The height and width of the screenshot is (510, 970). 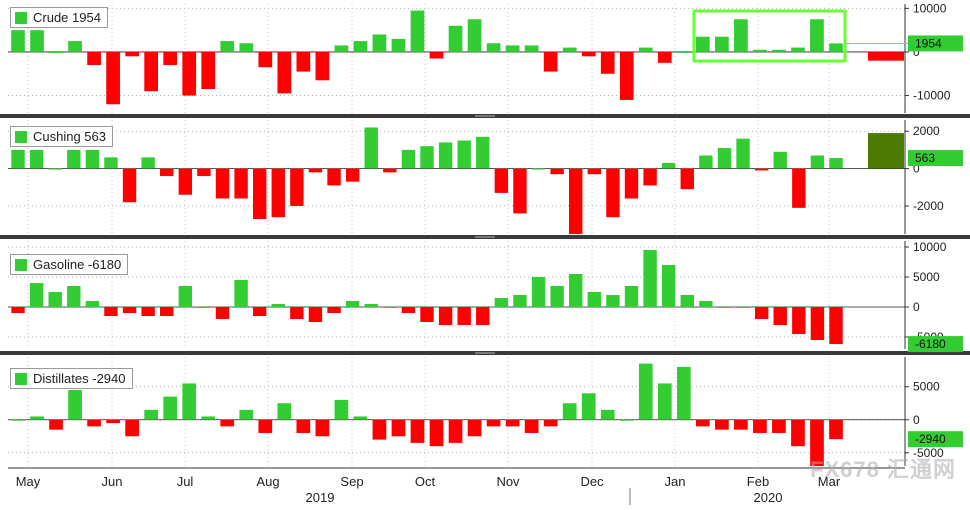 I want to click on highlight-box, so click(x=769, y=36).